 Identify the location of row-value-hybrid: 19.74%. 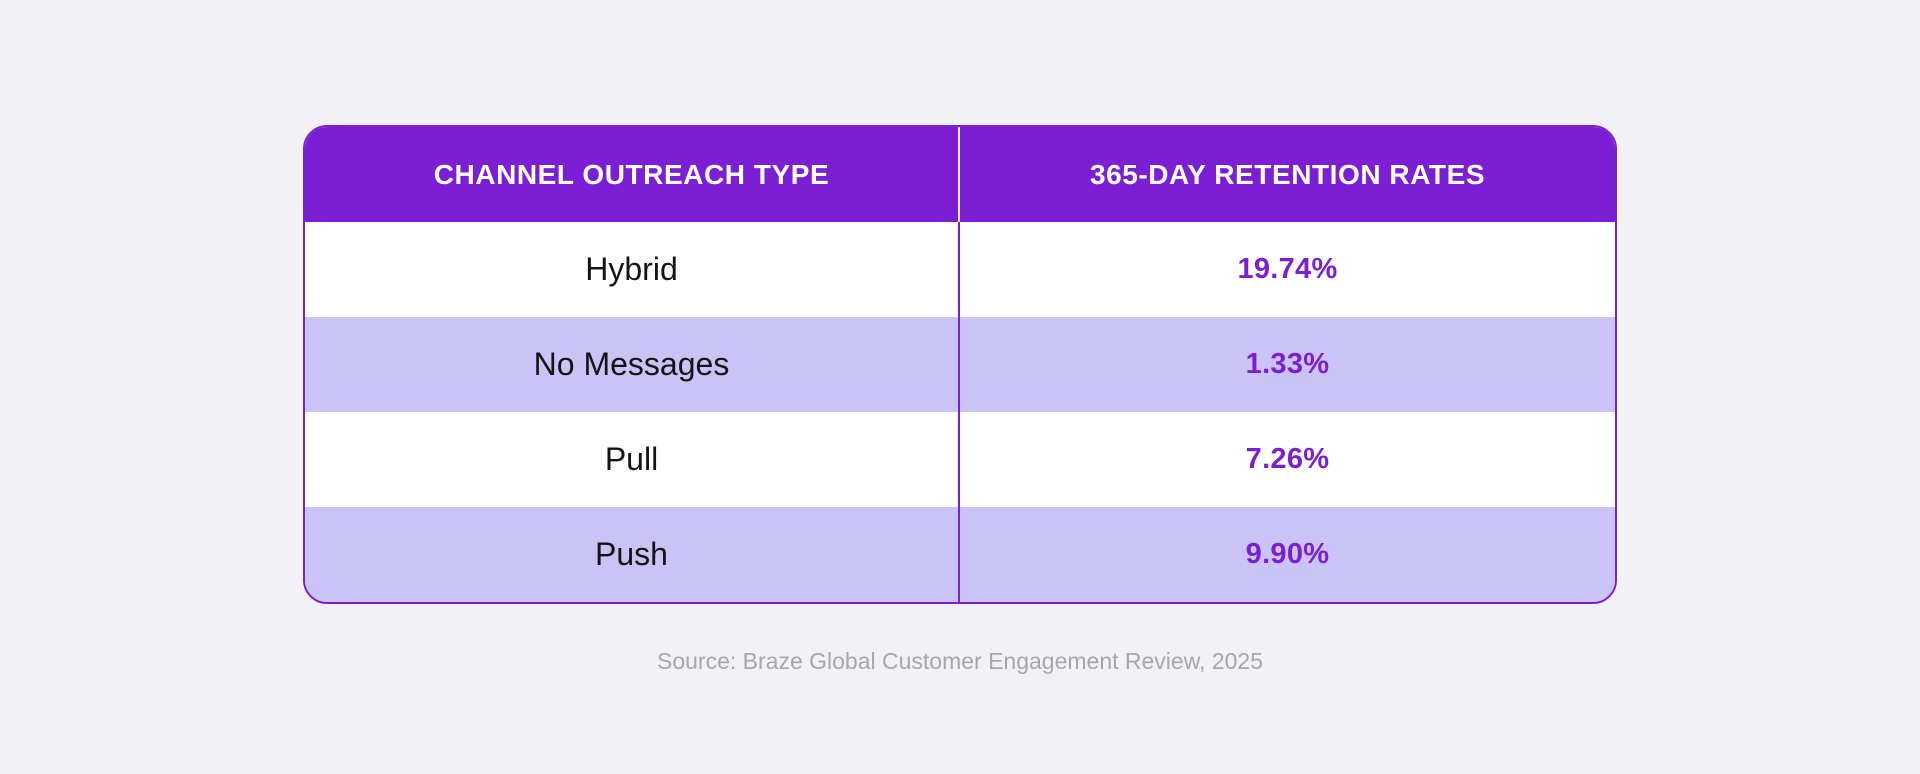
(1287, 269).